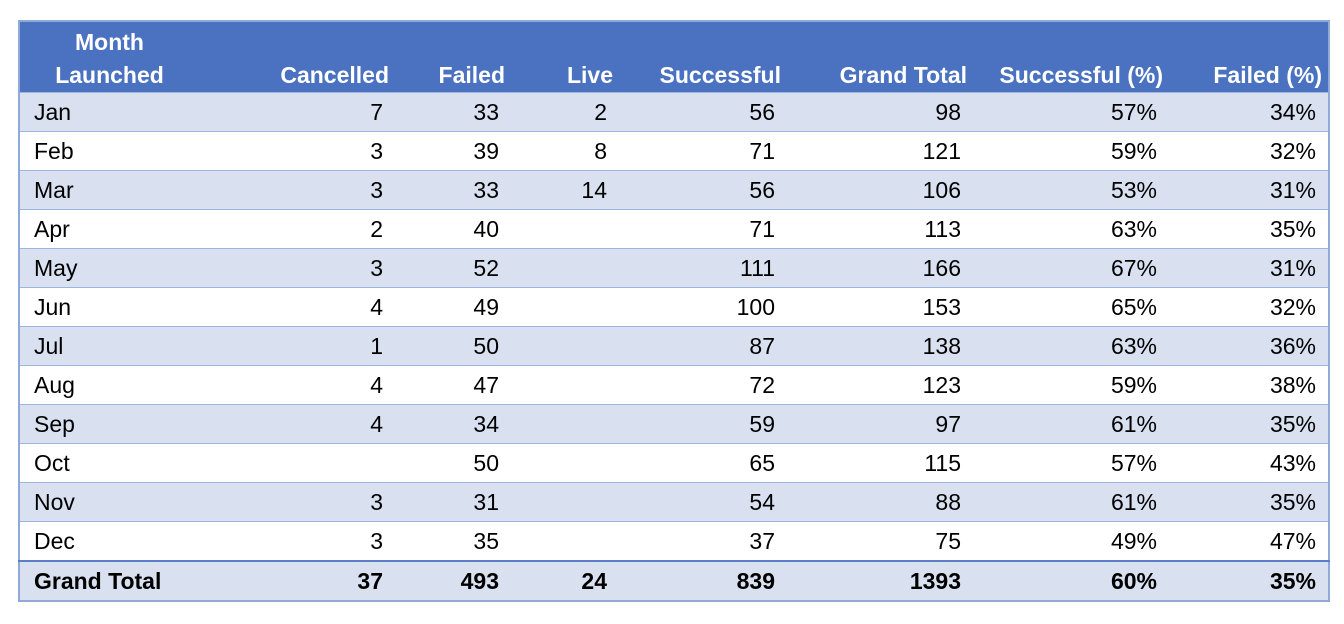  What do you see at coordinates (453, 424) in the screenshot?
I see `cell-failed: 34` at bounding box center [453, 424].